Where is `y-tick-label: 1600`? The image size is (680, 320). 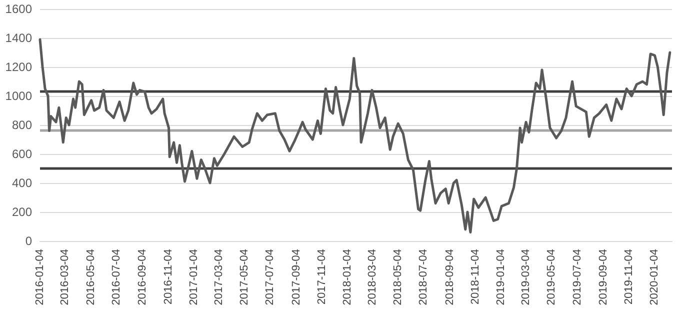
y-tick-label: 1600 is located at coordinates (18, 9).